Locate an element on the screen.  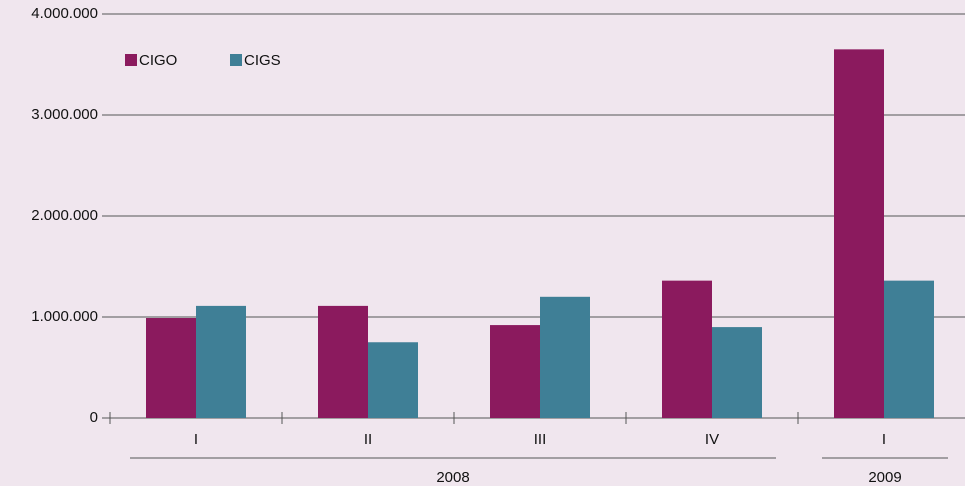
y-tick-label: 0 is located at coordinates (94, 417).